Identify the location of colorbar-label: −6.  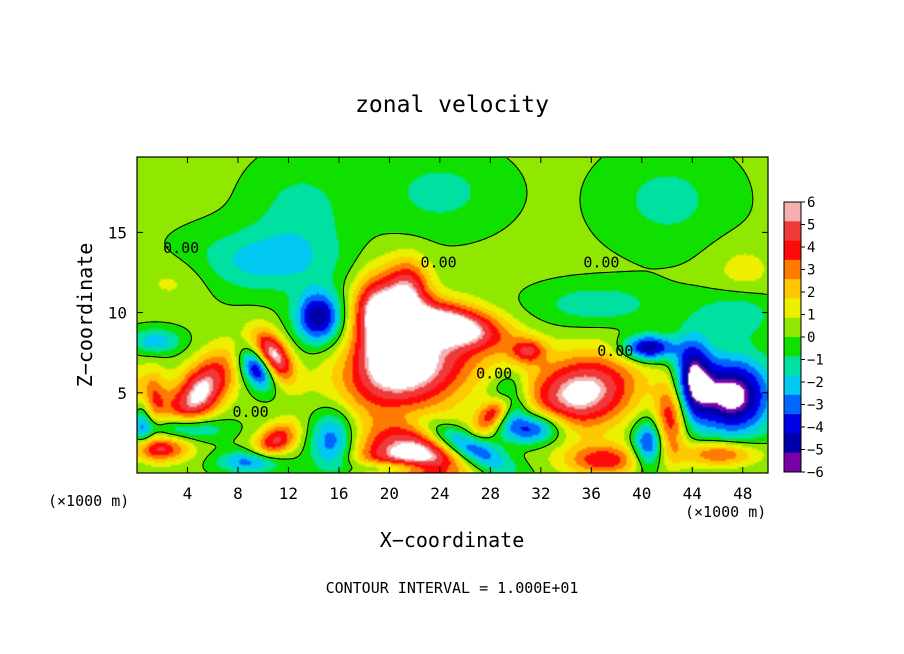
(815, 473).